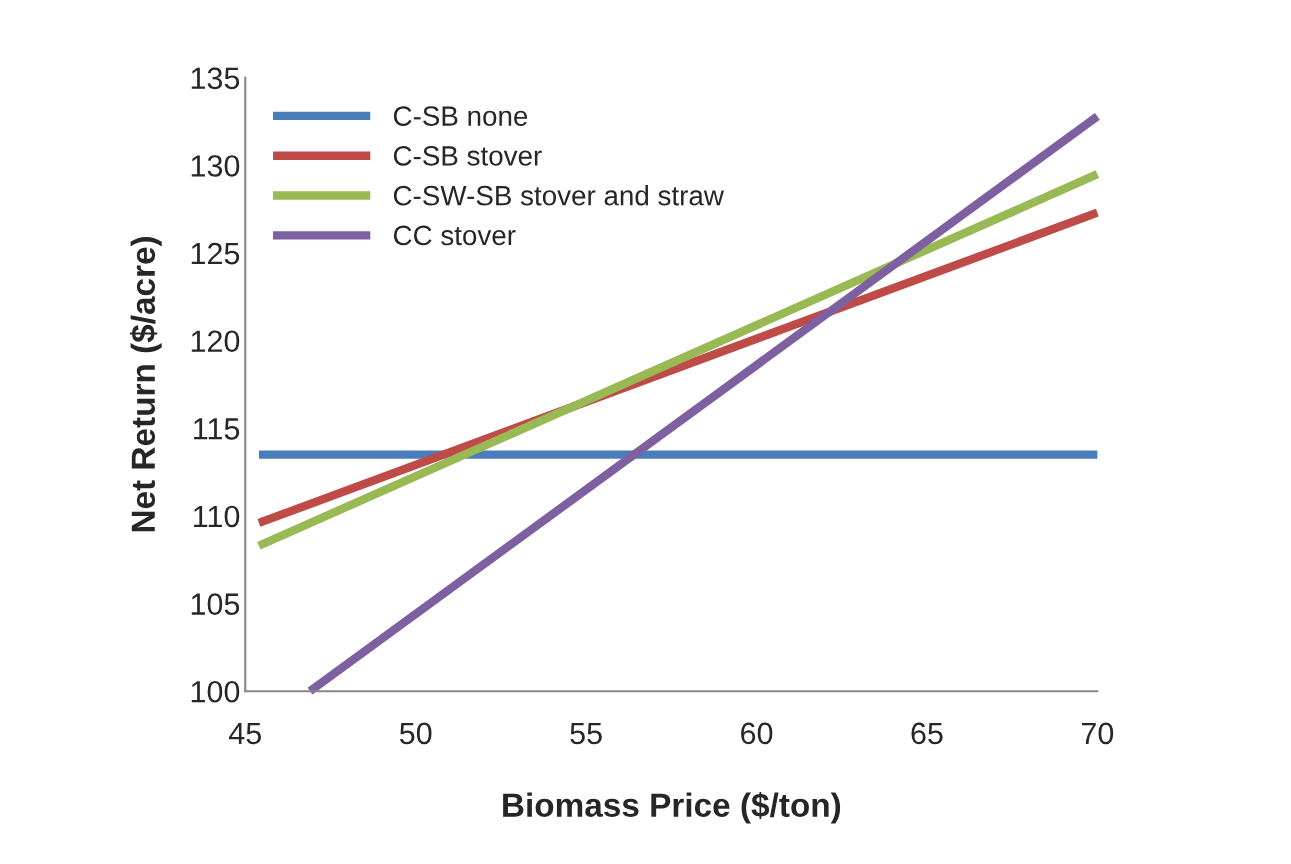  What do you see at coordinates (454, 235) in the screenshot?
I see `legend-label: CC stover` at bounding box center [454, 235].